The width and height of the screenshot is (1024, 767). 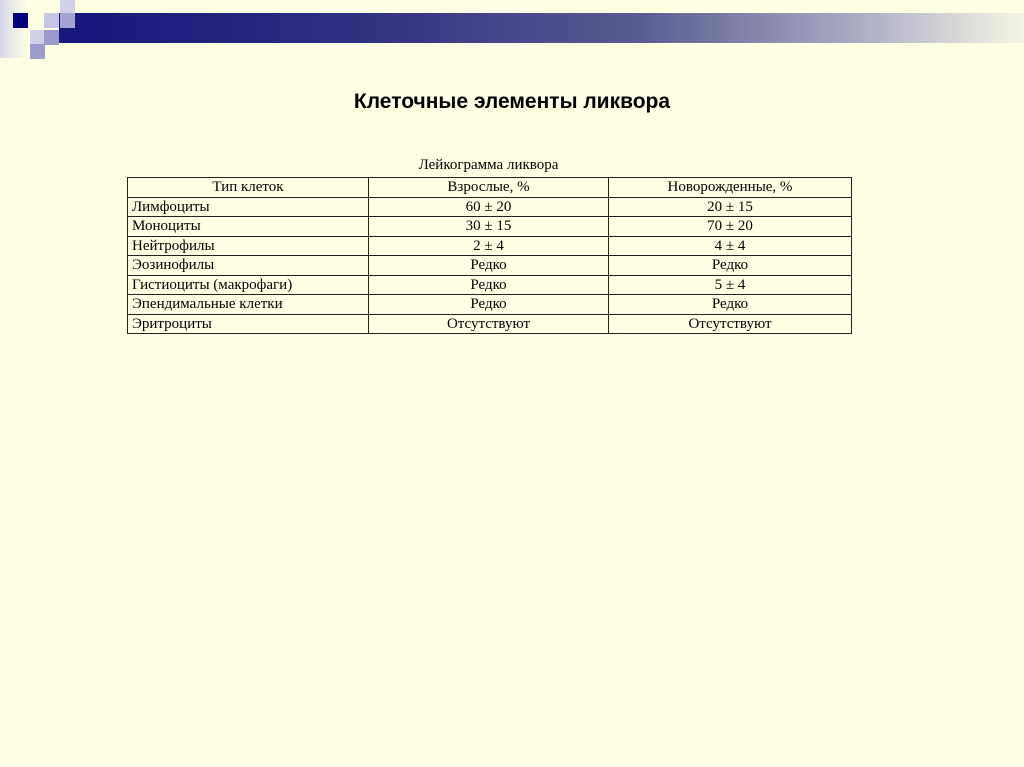 What do you see at coordinates (730, 187) in the screenshot?
I see `column-header: Новорожденные, %` at bounding box center [730, 187].